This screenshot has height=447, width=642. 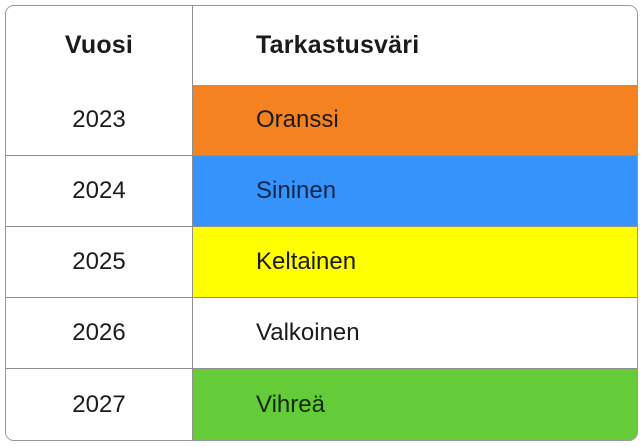 I want to click on cell-inspection-color: Oranssi, so click(x=415, y=120).